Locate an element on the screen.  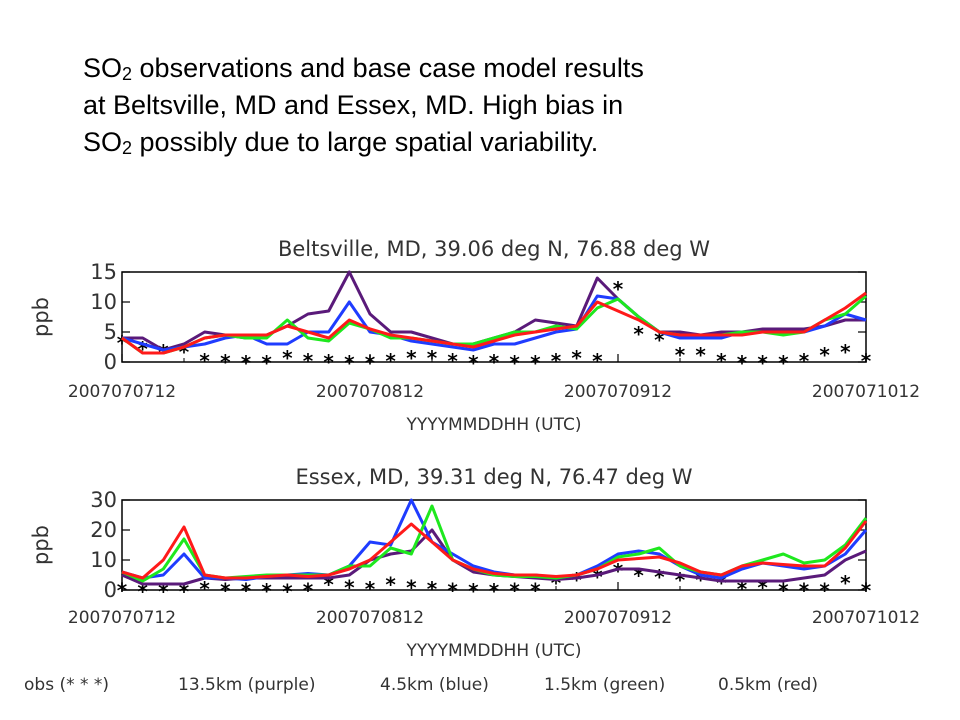
title-so: SO is located at coordinates (103, 68).